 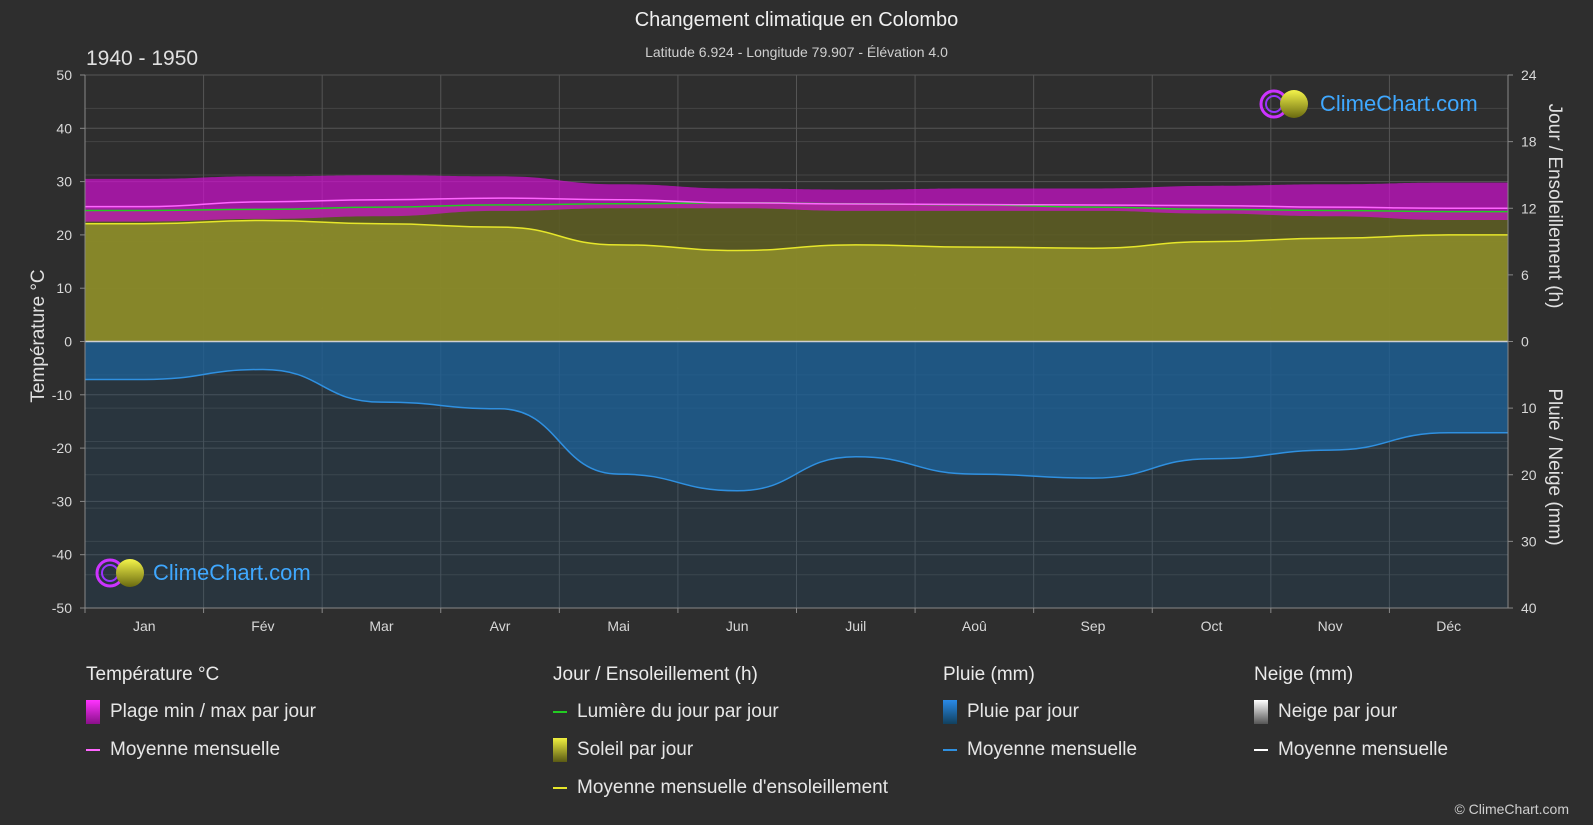 I want to click on y-axis-right-top-label: Jour / Ensoleillement (h), so click(x=1554, y=206).